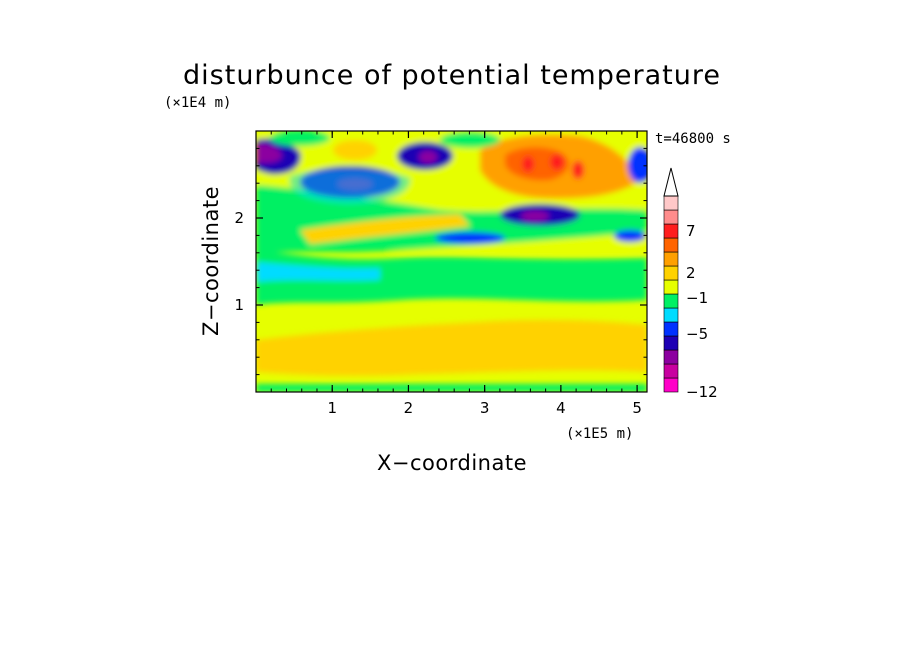  Describe the element at coordinates (211, 261) in the screenshot. I see `y-axis-label: Z−coordinate` at that location.